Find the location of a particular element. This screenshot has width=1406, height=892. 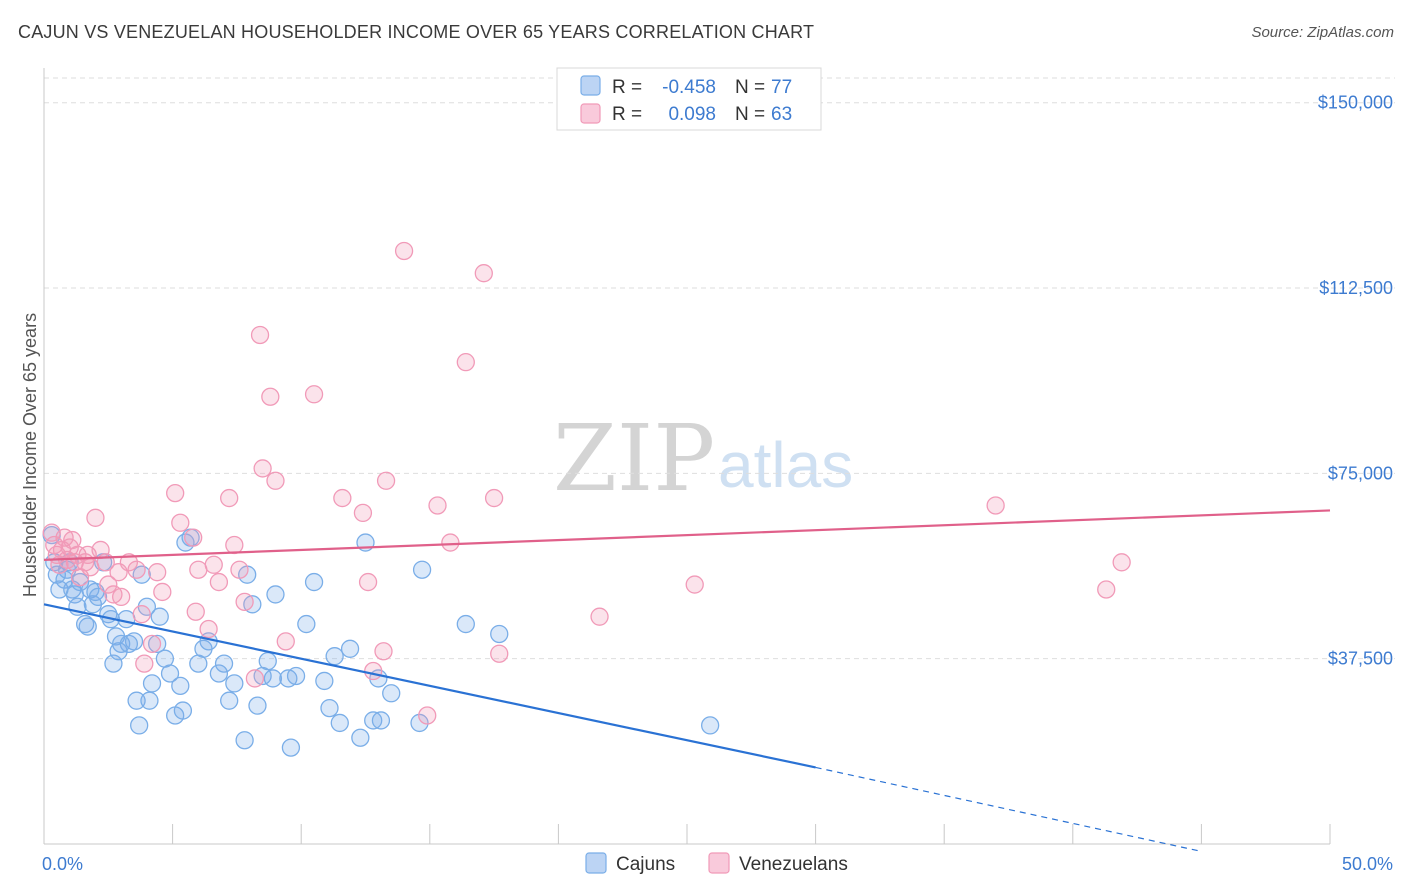

legend-r-label-2: R = is located at coordinates (627, 114).